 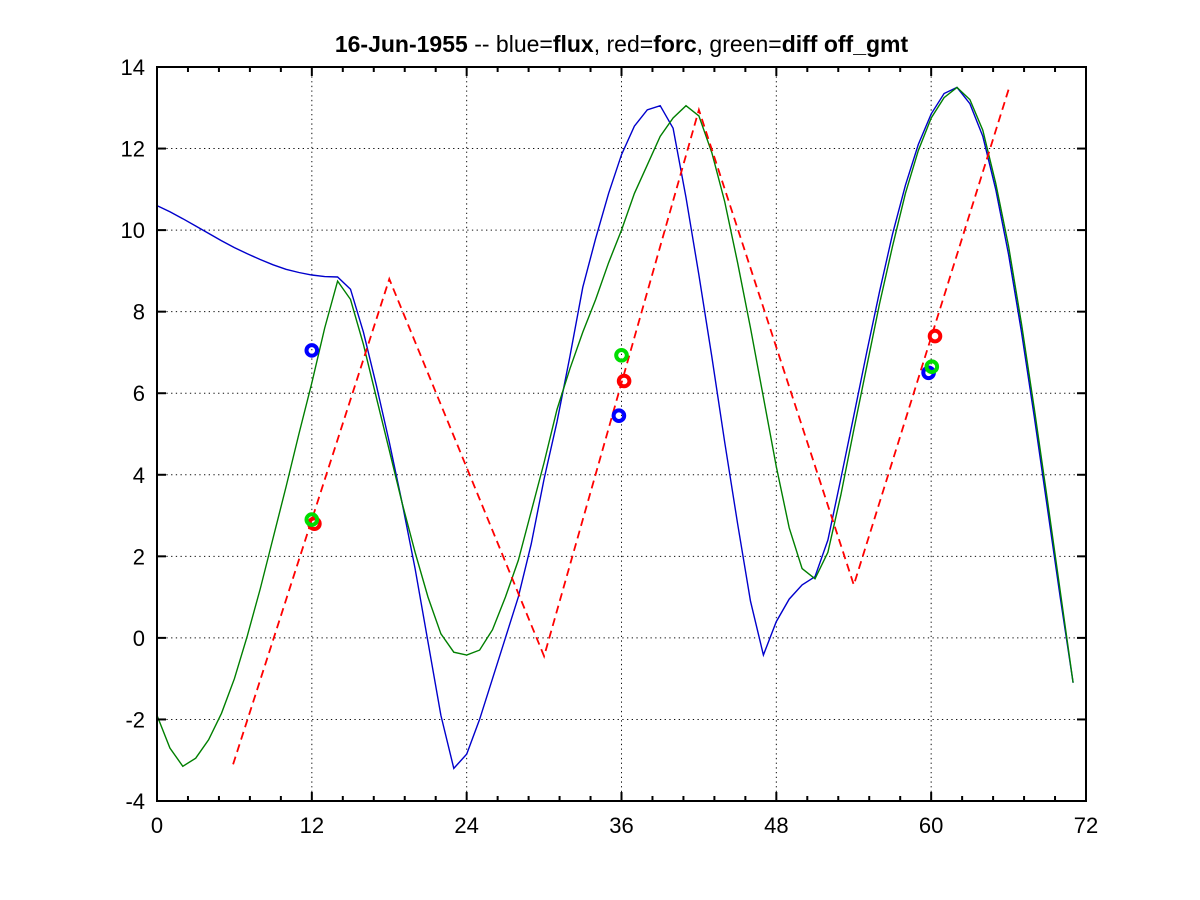 I want to click on y-tick-label: 4, so click(x=139, y=475).